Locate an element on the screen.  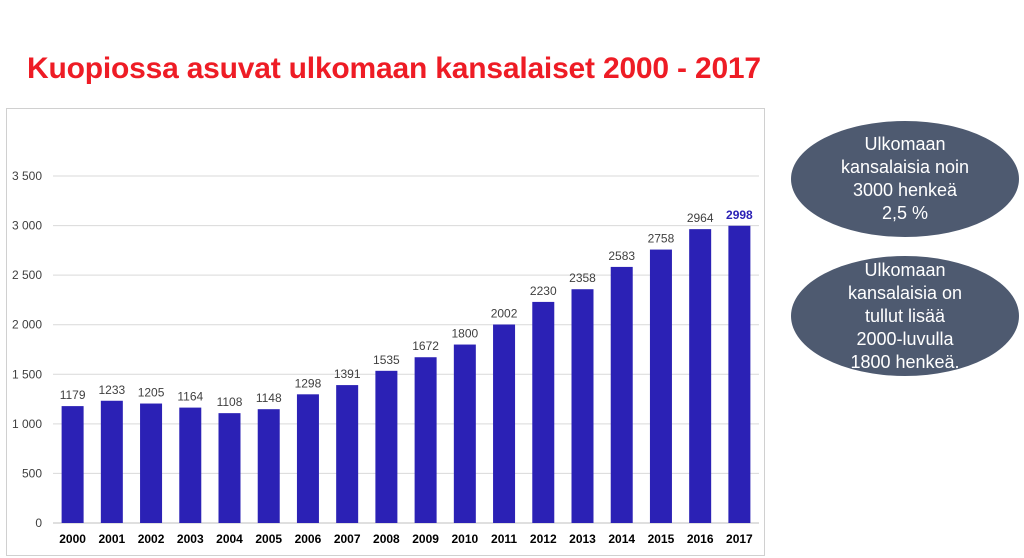
y-tick-label: 500 is located at coordinates (32, 473).